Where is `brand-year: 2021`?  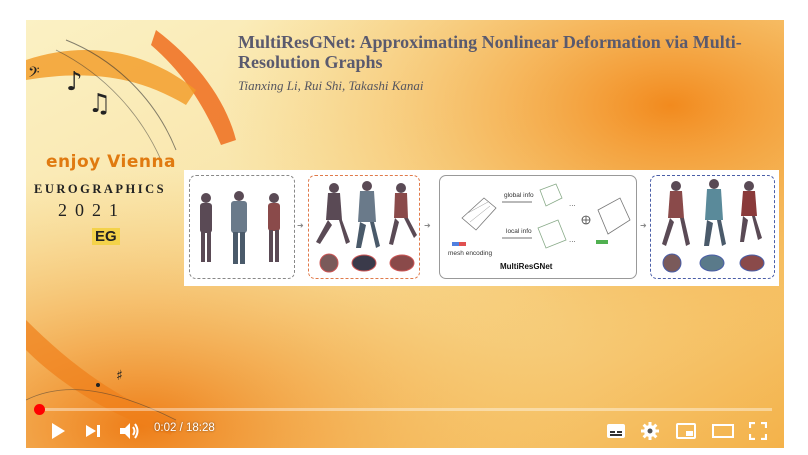
brand-year: 2021 is located at coordinates (92, 210).